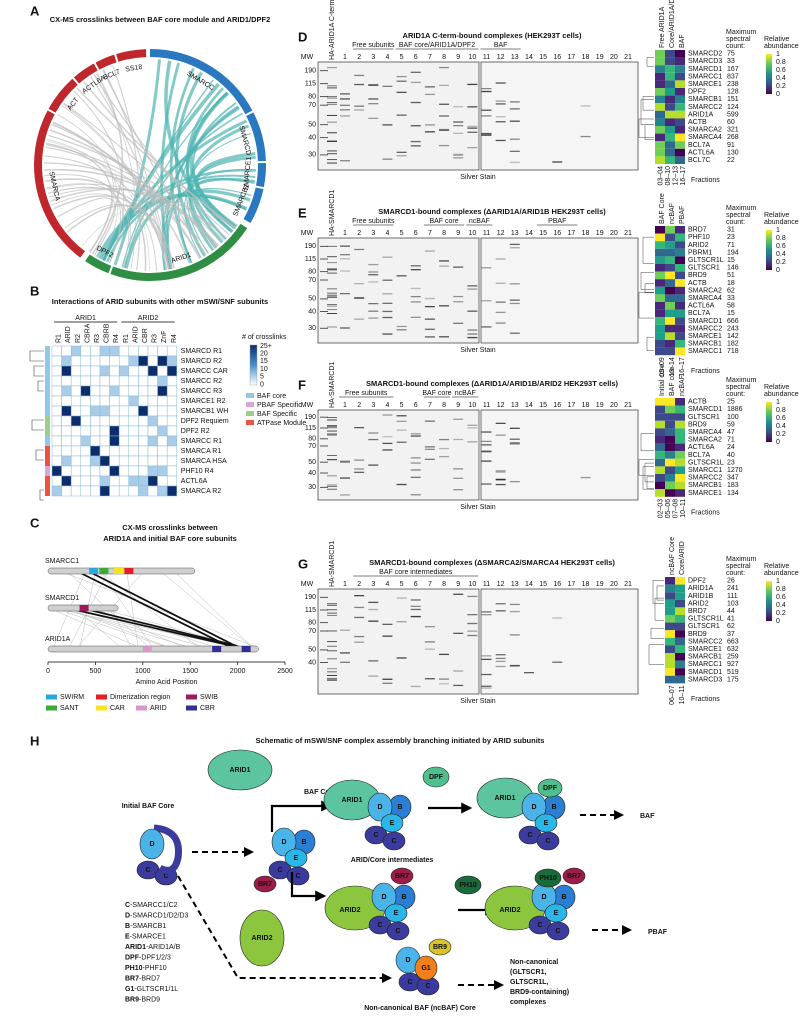 Image resolution: width=800 pixels, height=1018 pixels. What do you see at coordinates (349, 910) in the screenshot?
I see `subunit-label: ARID2` at bounding box center [349, 910].